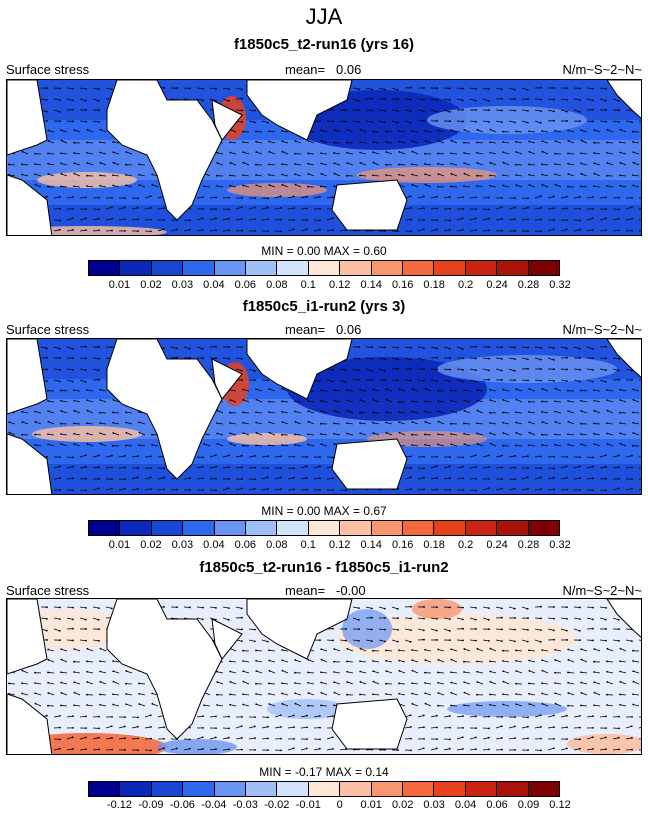 This screenshot has height=815, width=648. What do you see at coordinates (324, 511) in the screenshot?
I see `panel-2-stats: MIN = 0.00 MAX = 0.67` at bounding box center [324, 511].